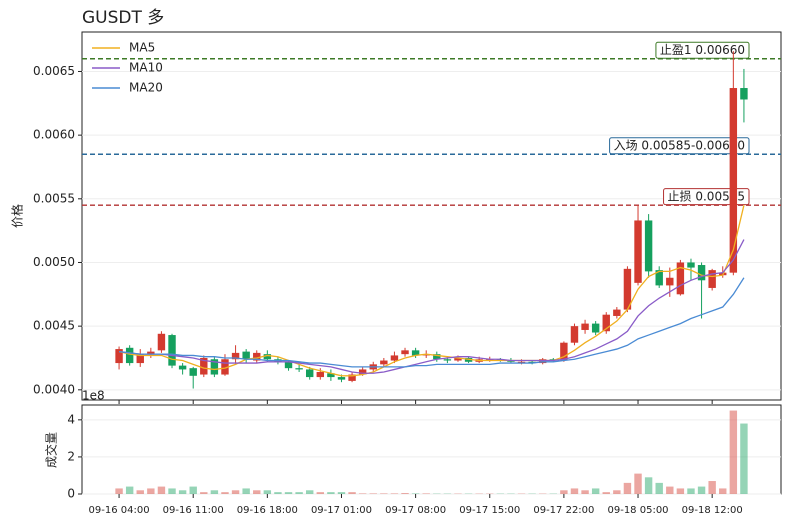  Describe the element at coordinates (93, 396) in the screenshot. I see `offset-label: 1e8` at that location.